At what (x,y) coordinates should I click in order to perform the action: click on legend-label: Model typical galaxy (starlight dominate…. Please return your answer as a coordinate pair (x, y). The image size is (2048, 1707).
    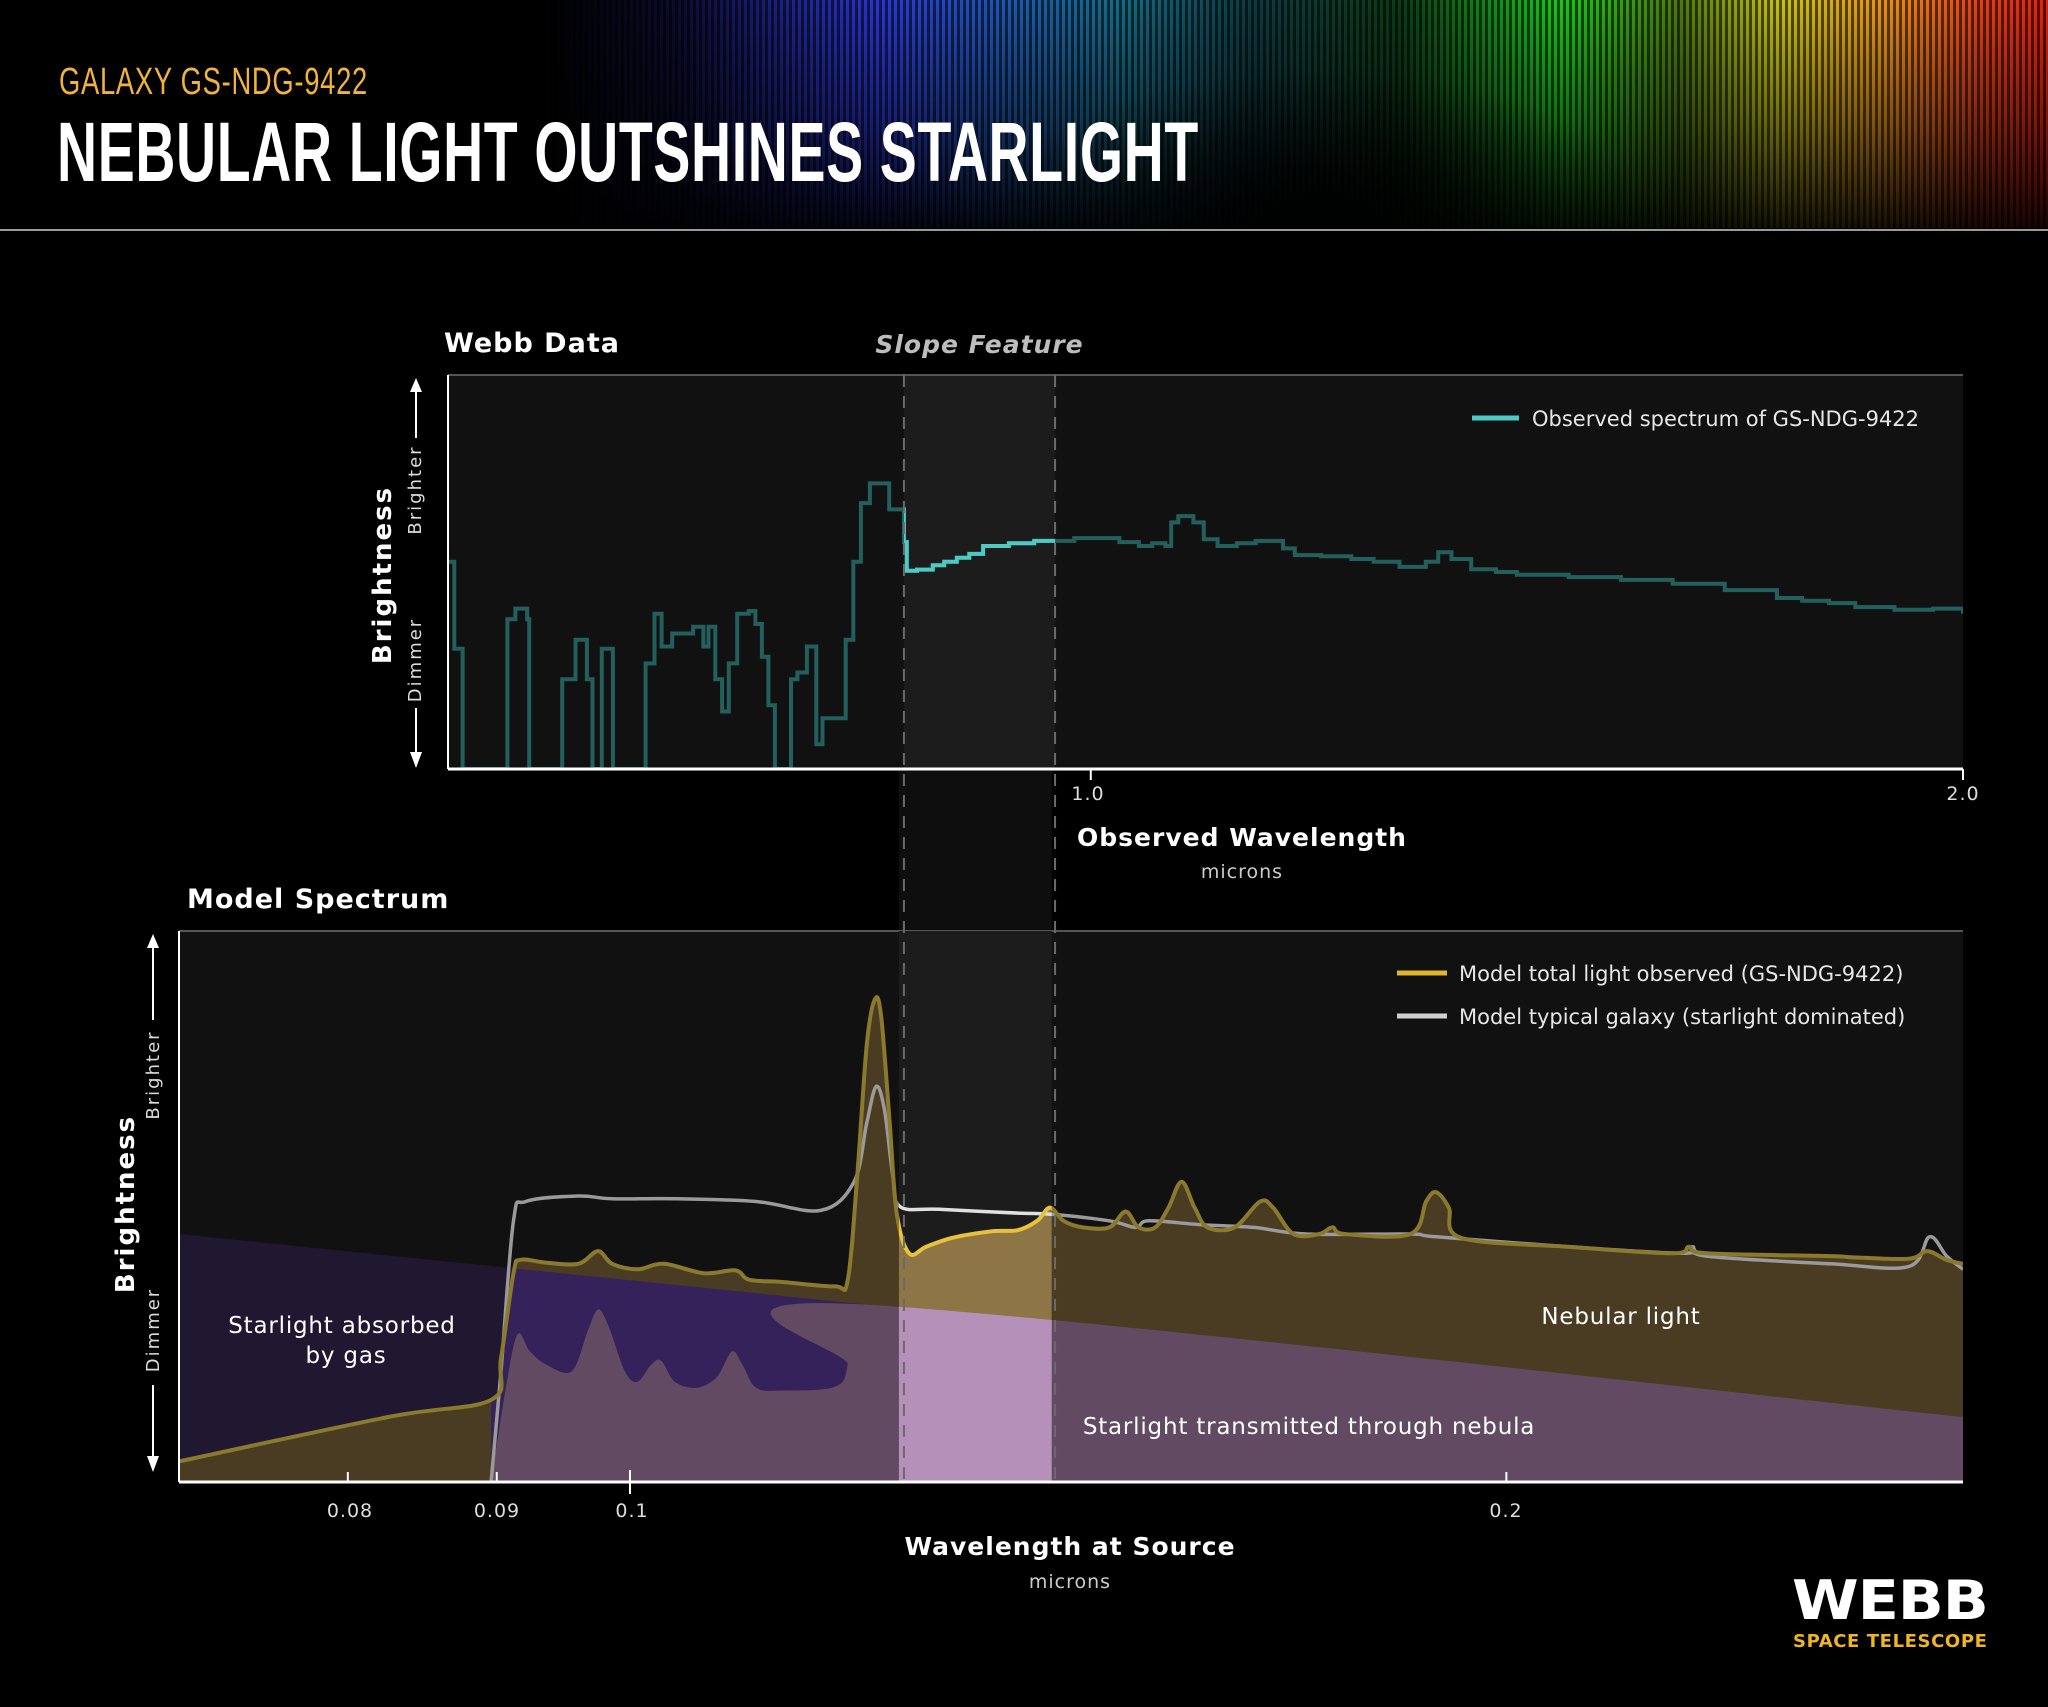
    Looking at the image, I should click on (1682, 1017).